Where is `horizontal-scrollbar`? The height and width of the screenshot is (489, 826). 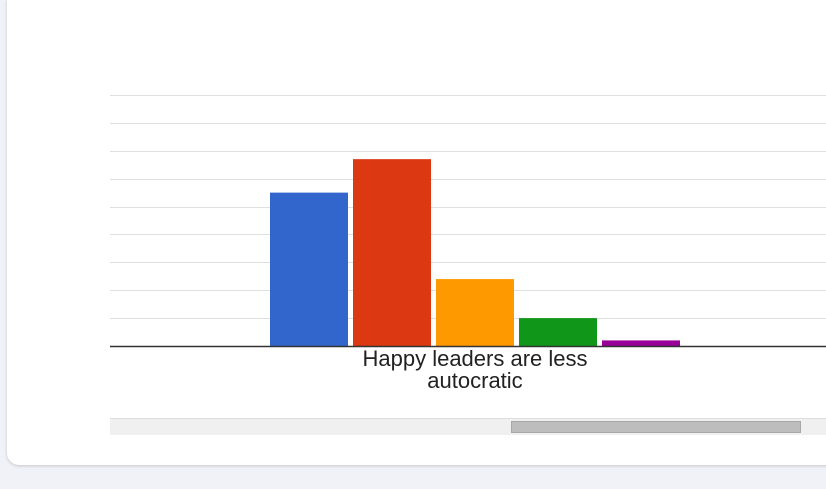
horizontal-scrollbar is located at coordinates (468, 426).